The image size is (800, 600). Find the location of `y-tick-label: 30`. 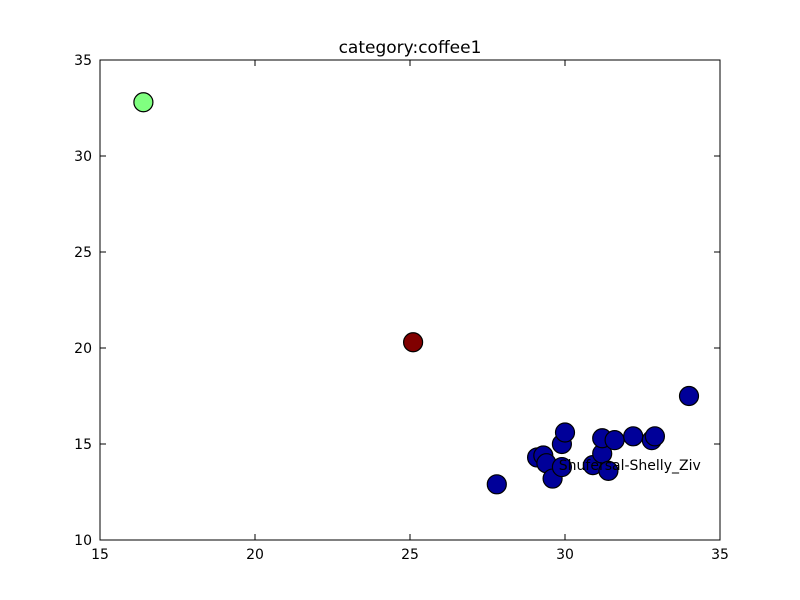

y-tick-label: 30 is located at coordinates (83, 157).